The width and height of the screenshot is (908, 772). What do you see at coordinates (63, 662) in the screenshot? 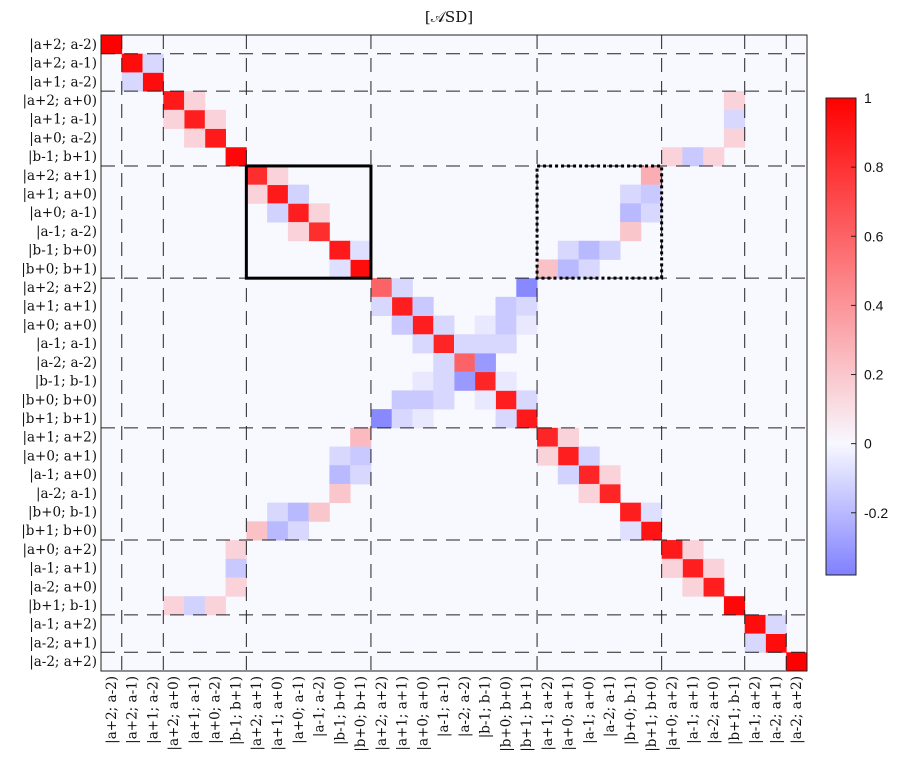
I see `row-tick-label: |a-2; a+2)` at bounding box center [63, 662].